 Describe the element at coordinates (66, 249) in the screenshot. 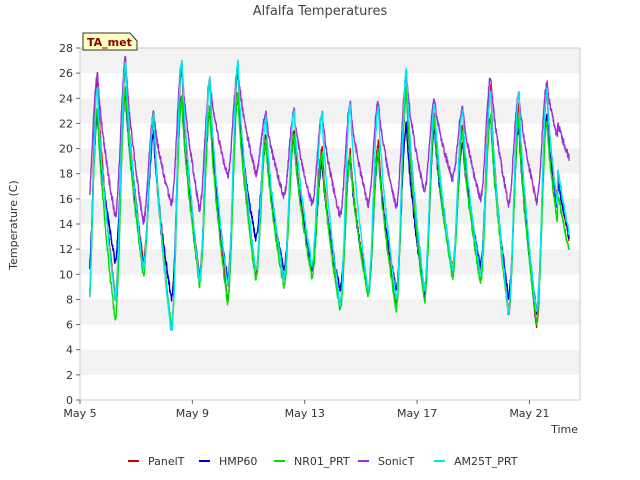

I see `y-tick-label: 12` at that location.